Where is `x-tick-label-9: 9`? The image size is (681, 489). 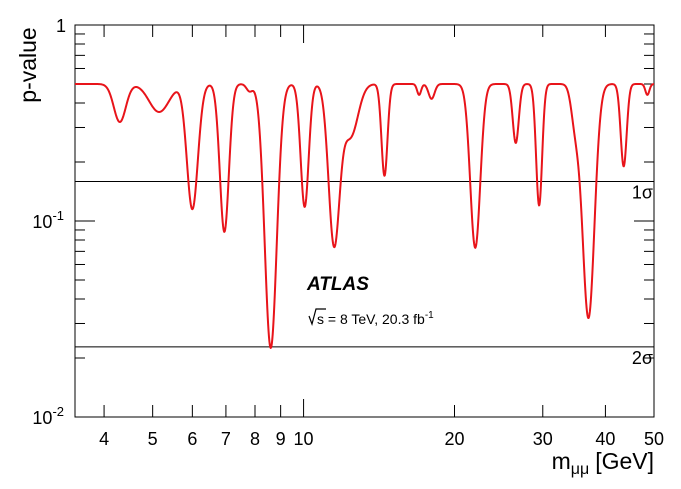 x-tick-label-9: 9 is located at coordinates (281, 439).